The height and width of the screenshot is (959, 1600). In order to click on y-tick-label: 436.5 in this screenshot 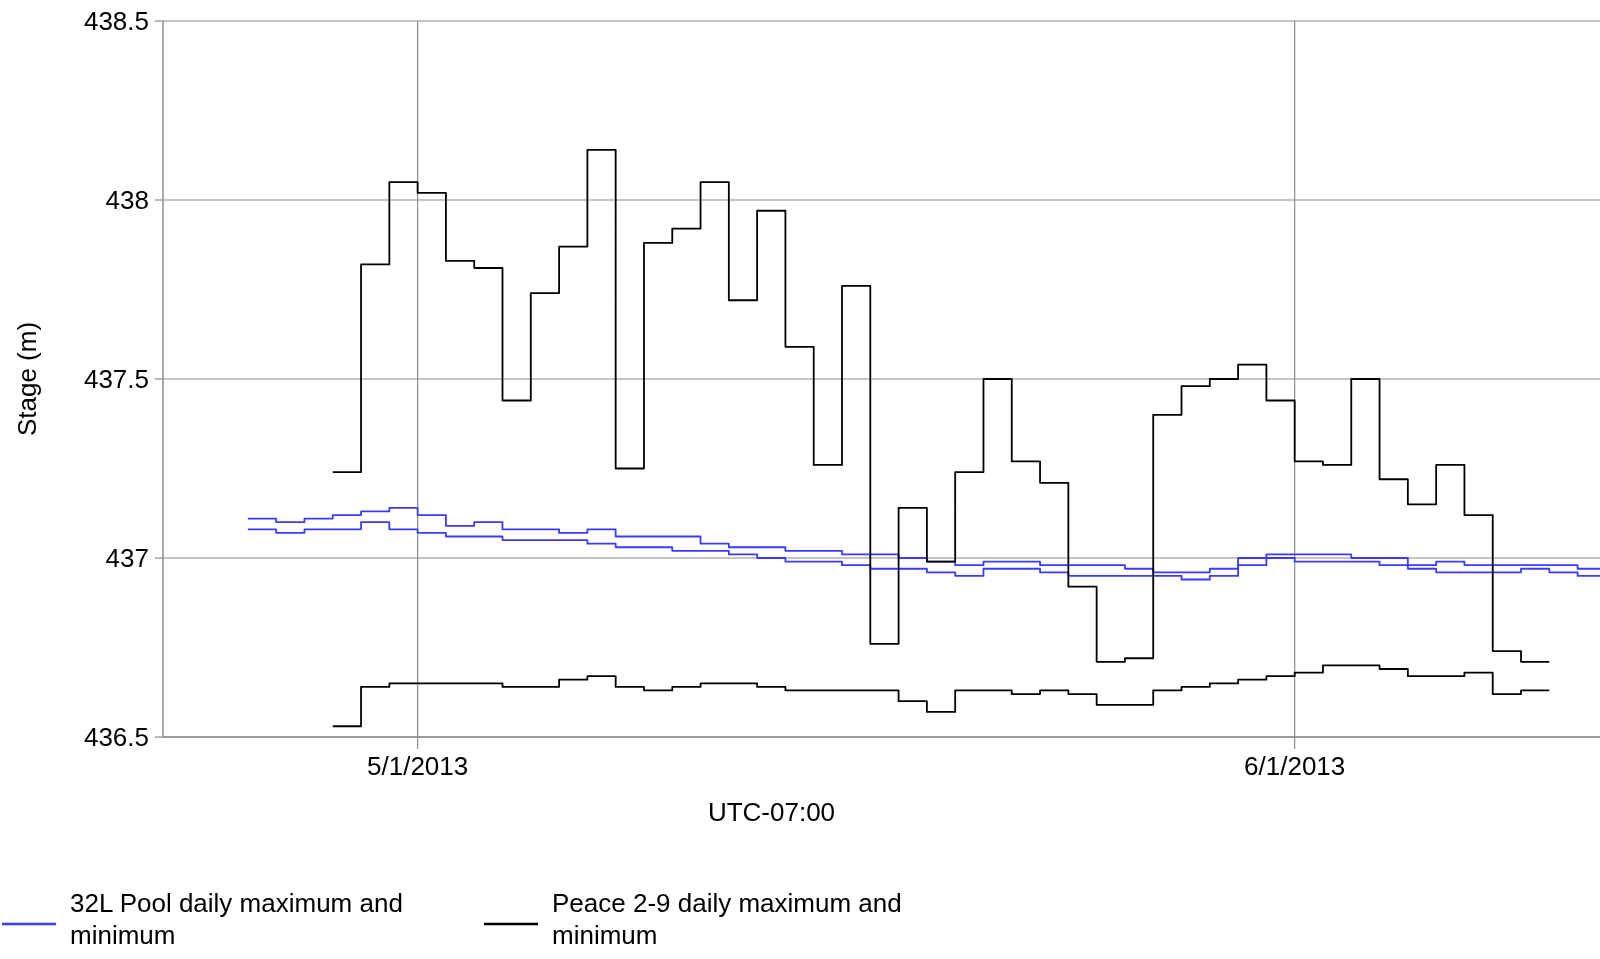, I will do `click(116, 737)`.